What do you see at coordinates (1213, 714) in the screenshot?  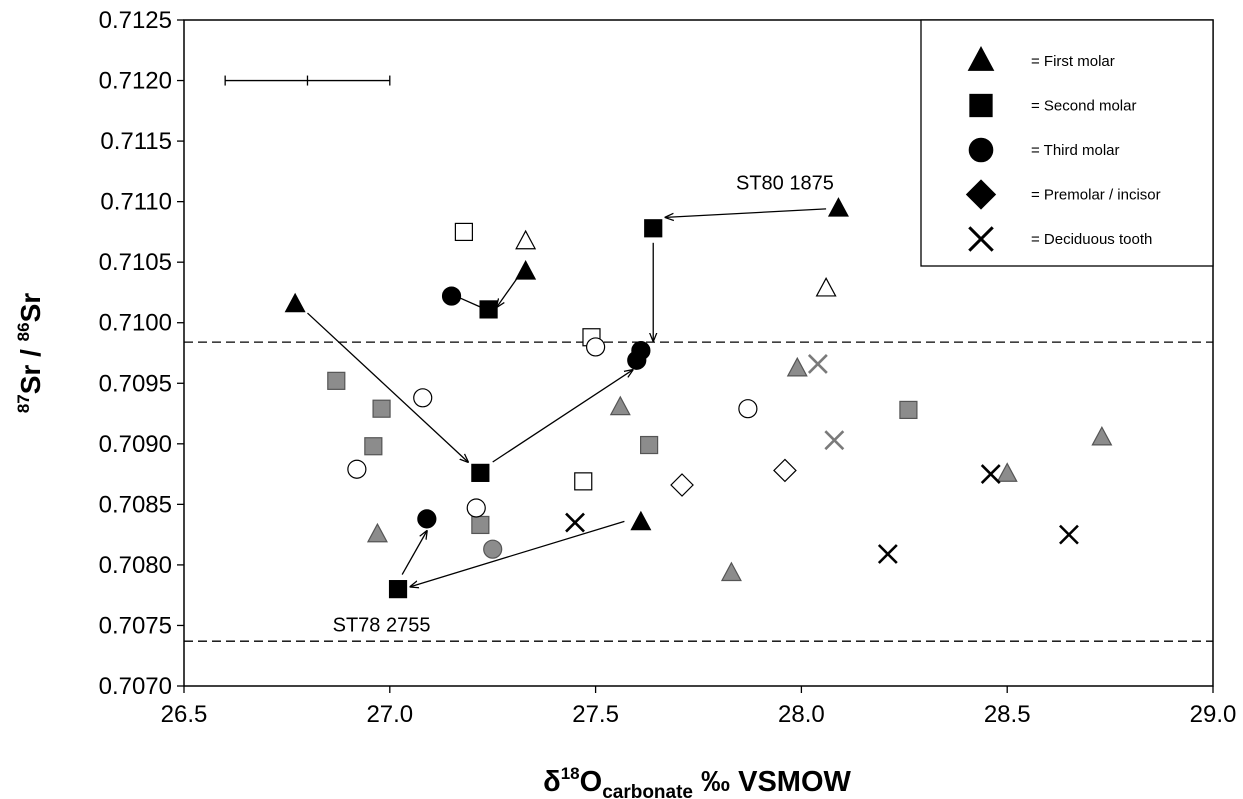 I see `x-tick-label: 29.0` at bounding box center [1213, 714].